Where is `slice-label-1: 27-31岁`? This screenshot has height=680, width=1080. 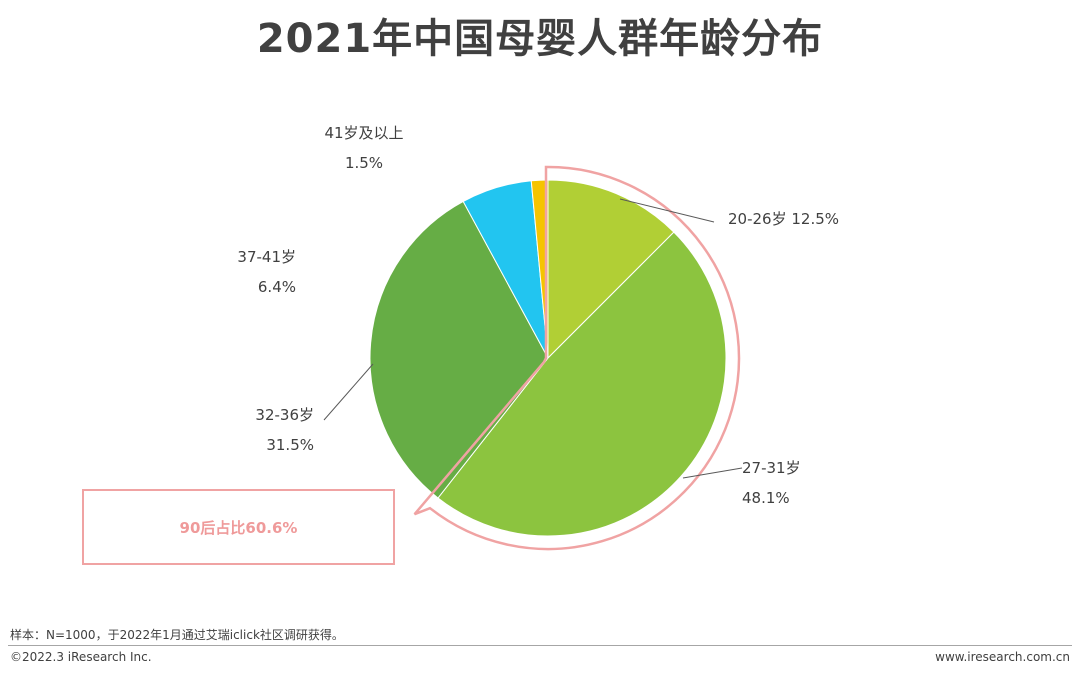
slice-label-1: 27-31岁 is located at coordinates (771, 468).